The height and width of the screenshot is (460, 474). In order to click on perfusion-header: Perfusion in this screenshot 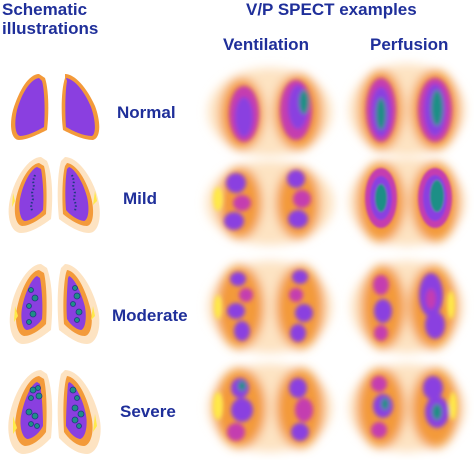, I will do `click(409, 44)`.